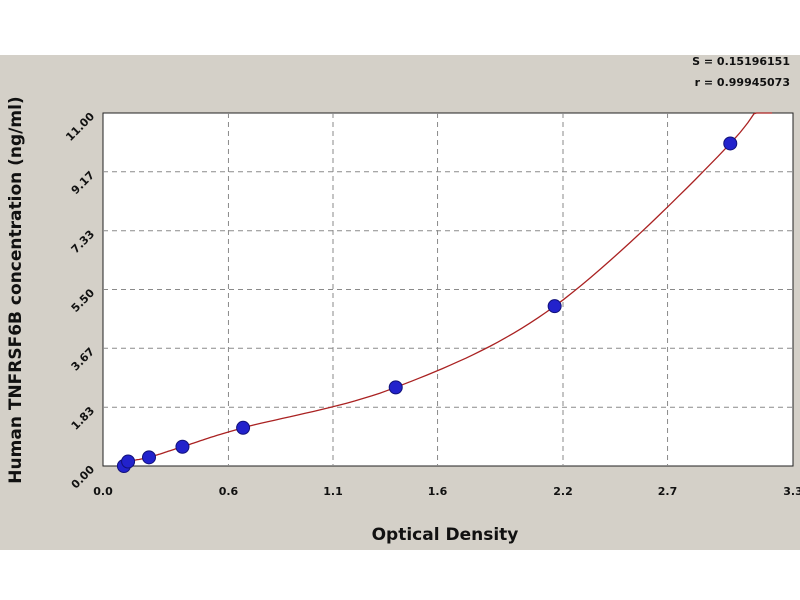 The height and width of the screenshot is (600, 800). Describe the element at coordinates (83, 300) in the screenshot. I see `y-tick-label: 5.50` at that location.